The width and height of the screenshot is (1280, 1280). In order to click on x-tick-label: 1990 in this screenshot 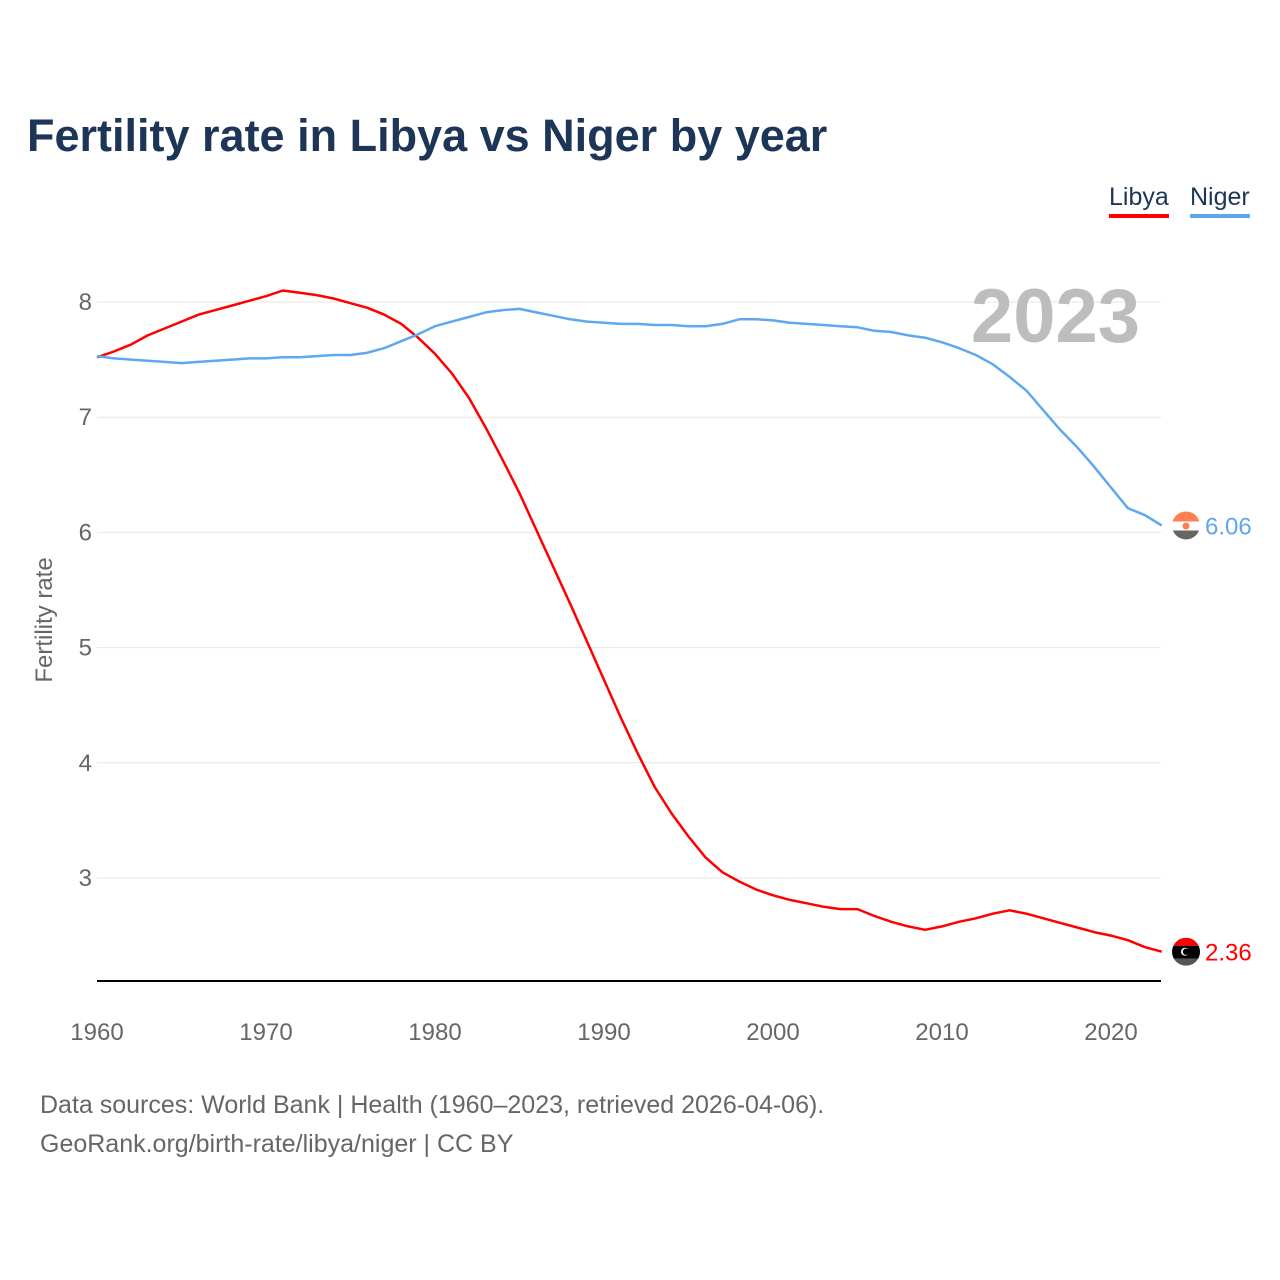, I will do `click(603, 1032)`.